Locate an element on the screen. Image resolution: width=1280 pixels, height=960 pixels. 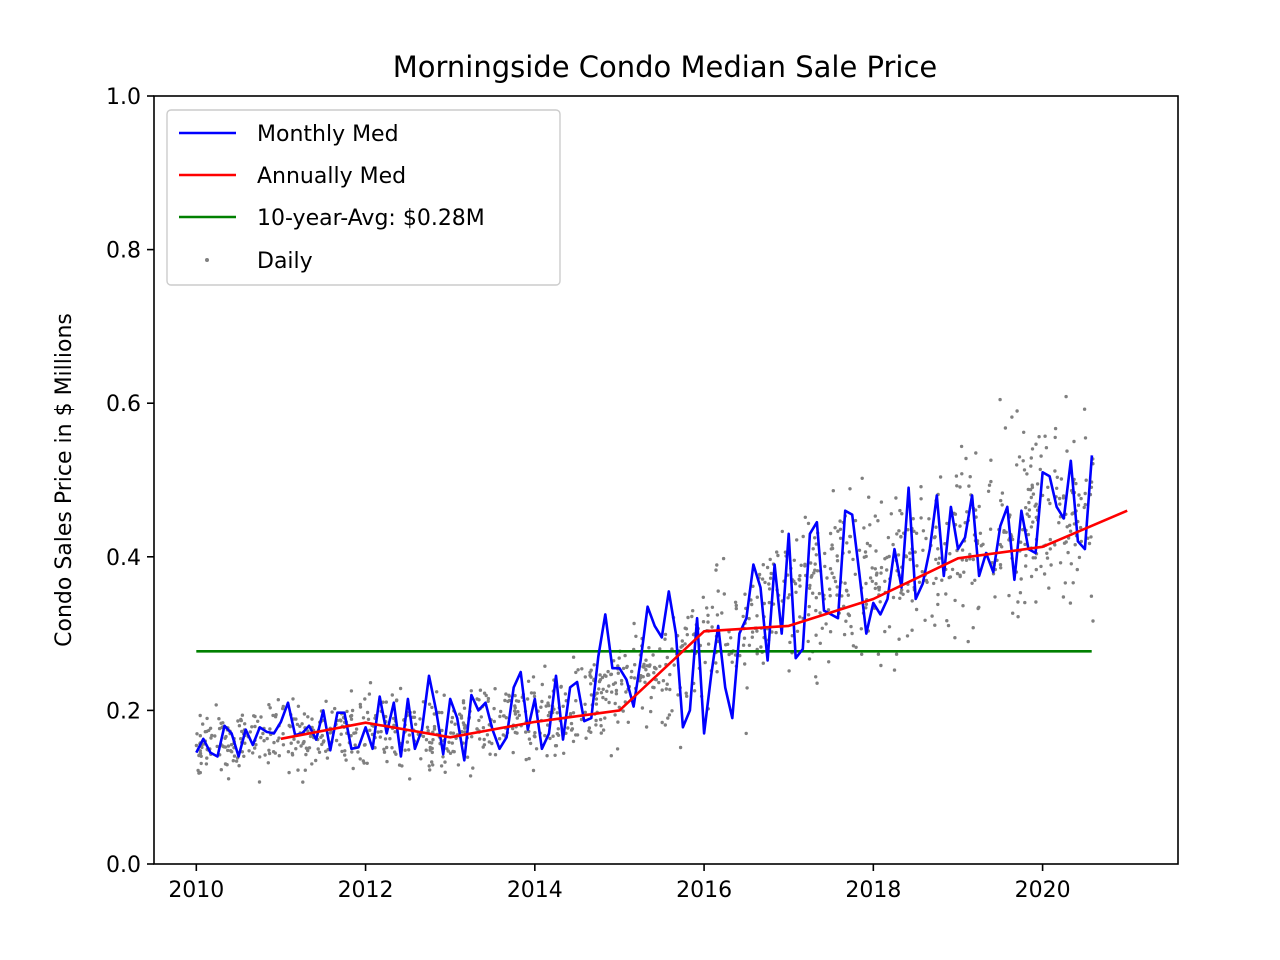
x-tick-label: 2012 is located at coordinates (366, 890).